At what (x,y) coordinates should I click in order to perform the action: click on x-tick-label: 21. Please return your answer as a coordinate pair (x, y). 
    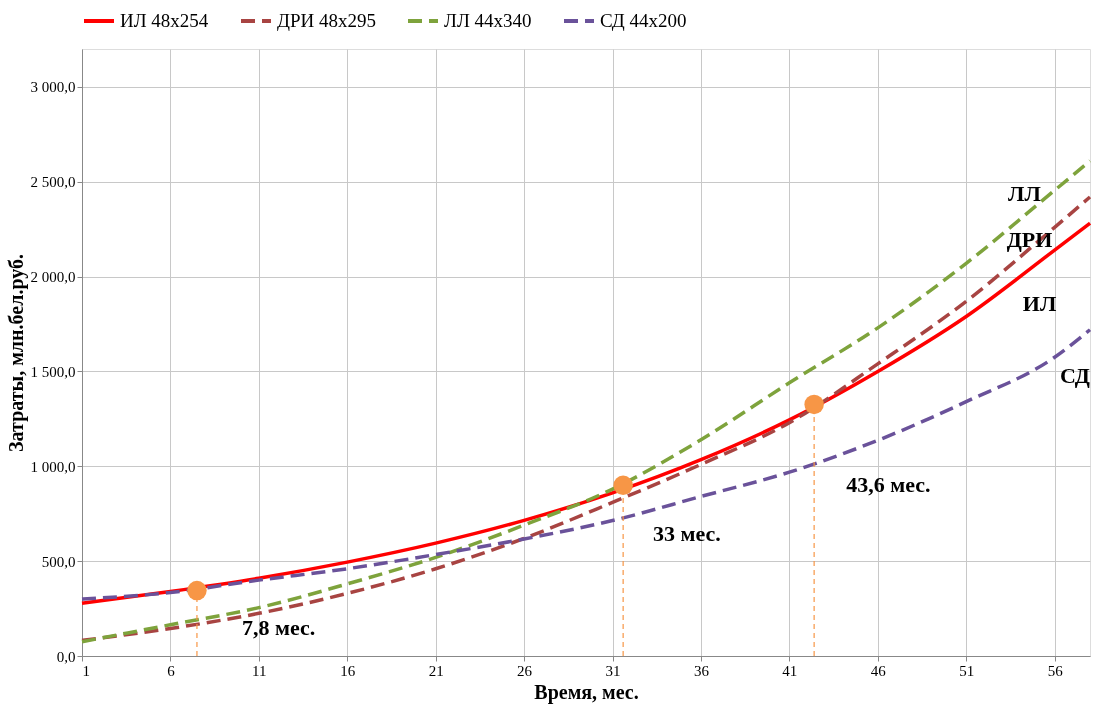
    Looking at the image, I should click on (436, 670).